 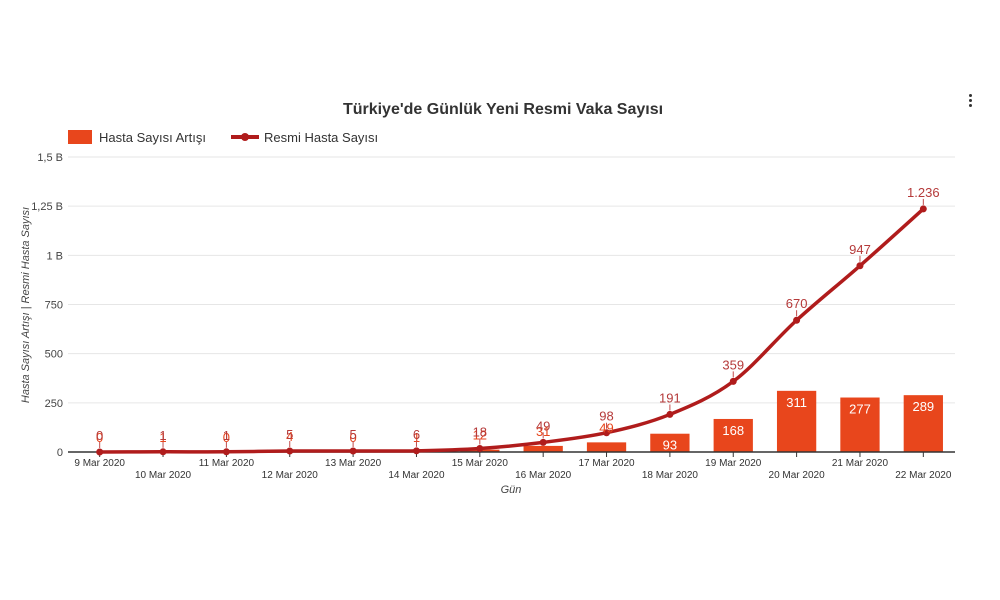 I want to click on x-tick-label: 15 Mar 2020, so click(x=480, y=463).